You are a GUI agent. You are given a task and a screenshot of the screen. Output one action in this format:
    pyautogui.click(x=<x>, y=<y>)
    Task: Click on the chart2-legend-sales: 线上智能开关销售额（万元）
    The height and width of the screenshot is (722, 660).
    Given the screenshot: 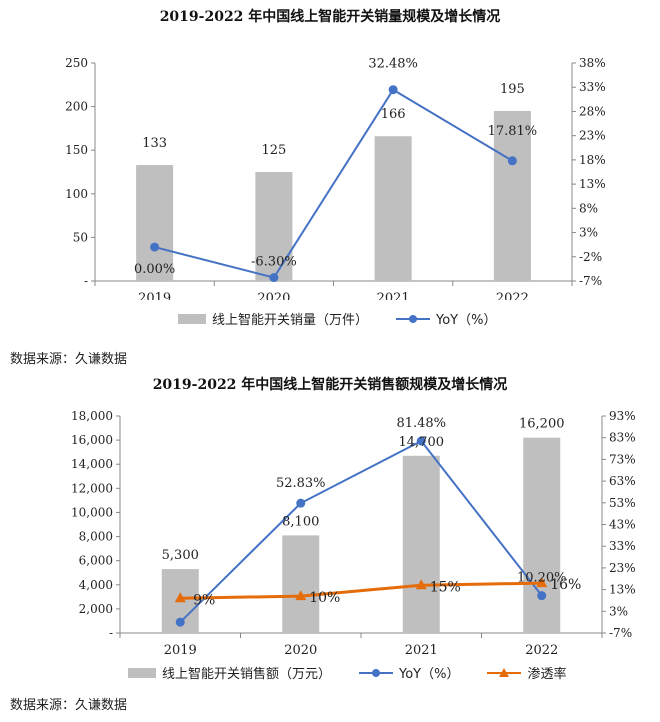 What is the action you would take?
    pyautogui.click(x=229, y=672)
    